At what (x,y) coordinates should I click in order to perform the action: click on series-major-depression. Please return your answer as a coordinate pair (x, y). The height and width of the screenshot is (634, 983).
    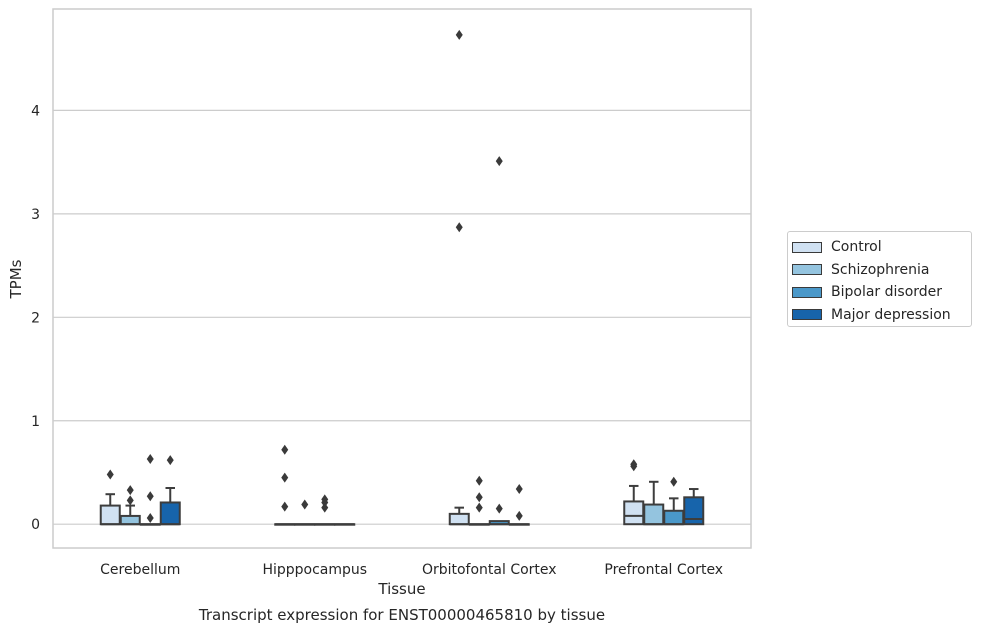
    Looking at the image, I should click on (432, 490).